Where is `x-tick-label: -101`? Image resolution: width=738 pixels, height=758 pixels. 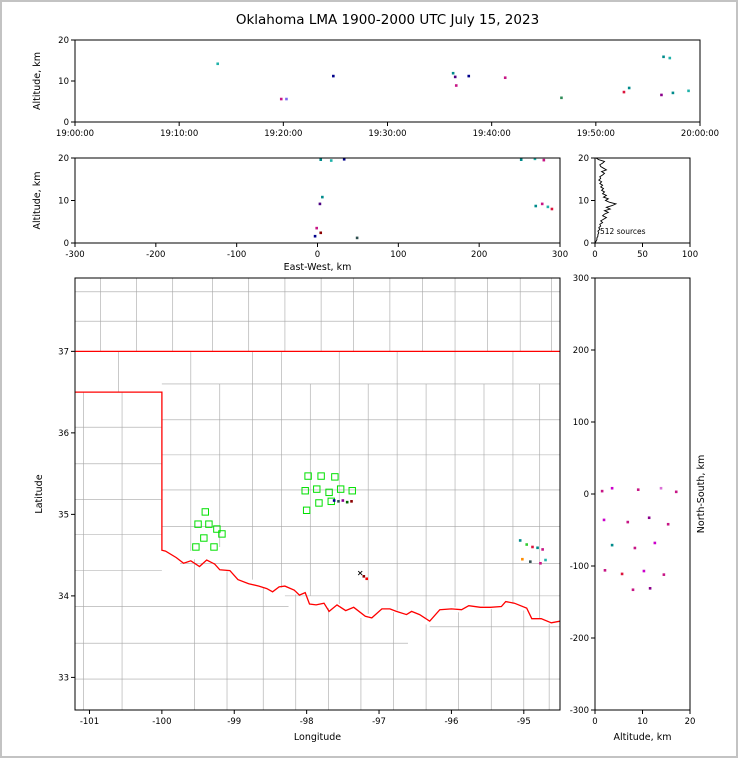
x-tick-label: -101 is located at coordinates (89, 722).